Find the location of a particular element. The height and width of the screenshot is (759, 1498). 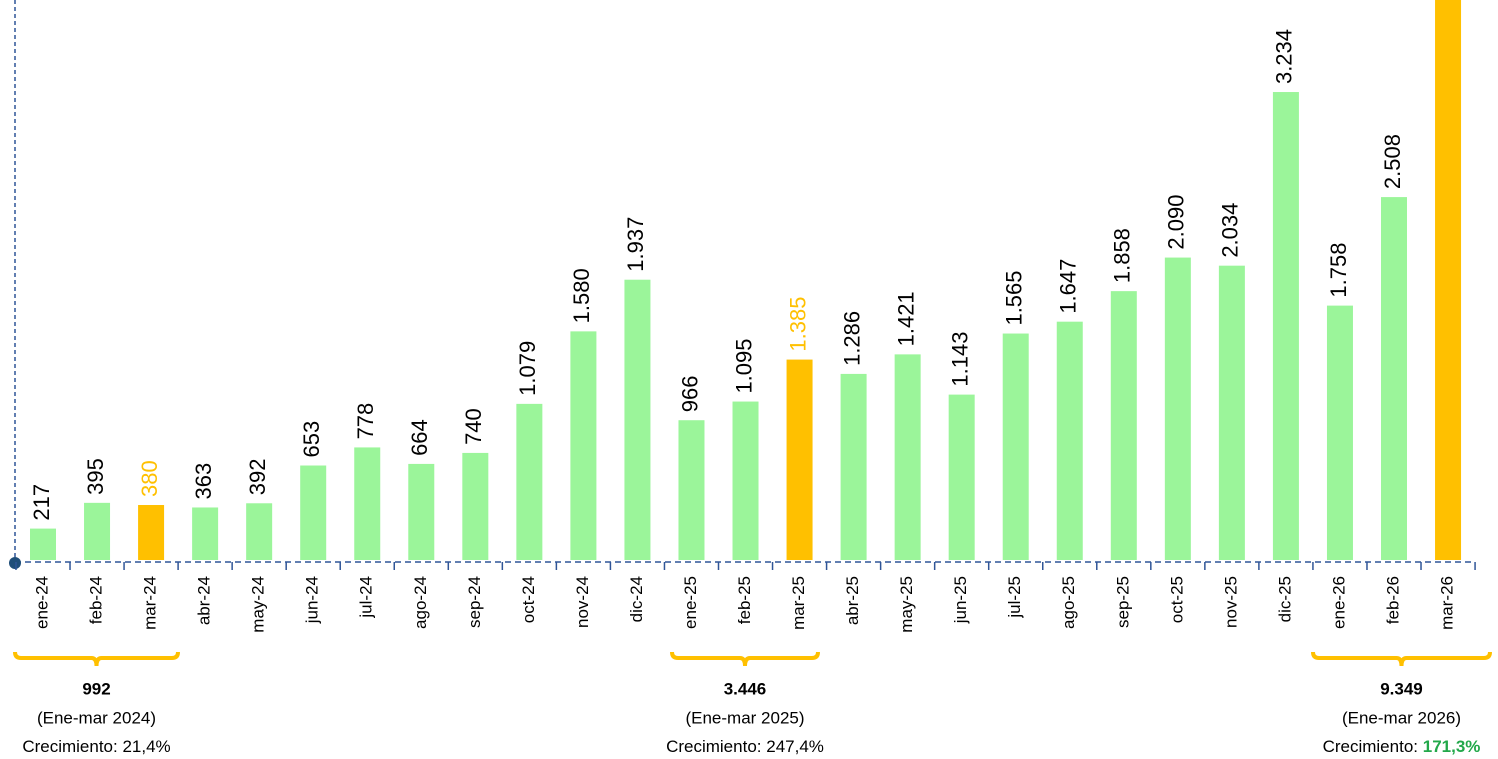

data-label: 1.286 is located at coordinates (851, 338).